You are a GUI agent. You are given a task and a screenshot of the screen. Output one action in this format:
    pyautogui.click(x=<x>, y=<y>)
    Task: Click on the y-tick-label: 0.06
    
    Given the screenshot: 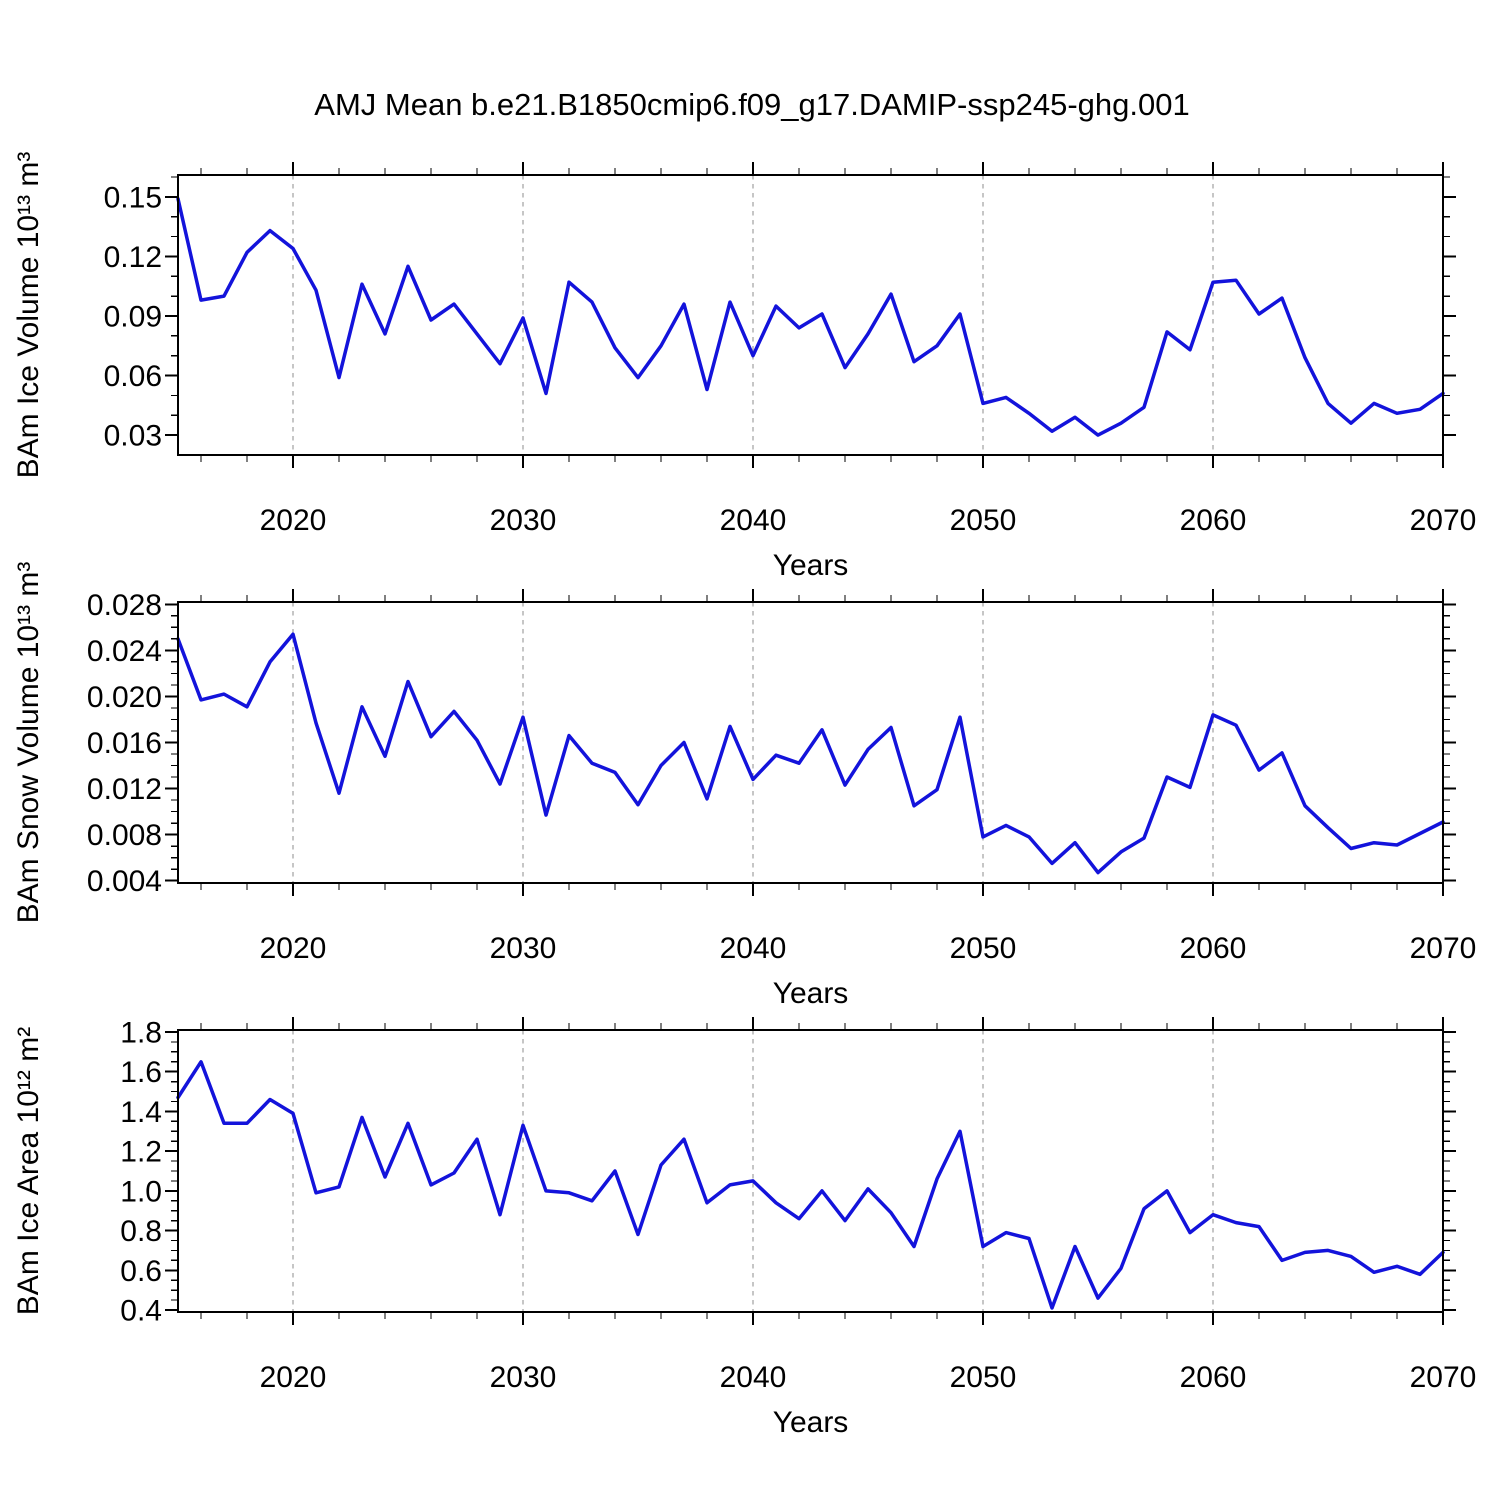 What is the action you would take?
    pyautogui.click(x=133, y=376)
    